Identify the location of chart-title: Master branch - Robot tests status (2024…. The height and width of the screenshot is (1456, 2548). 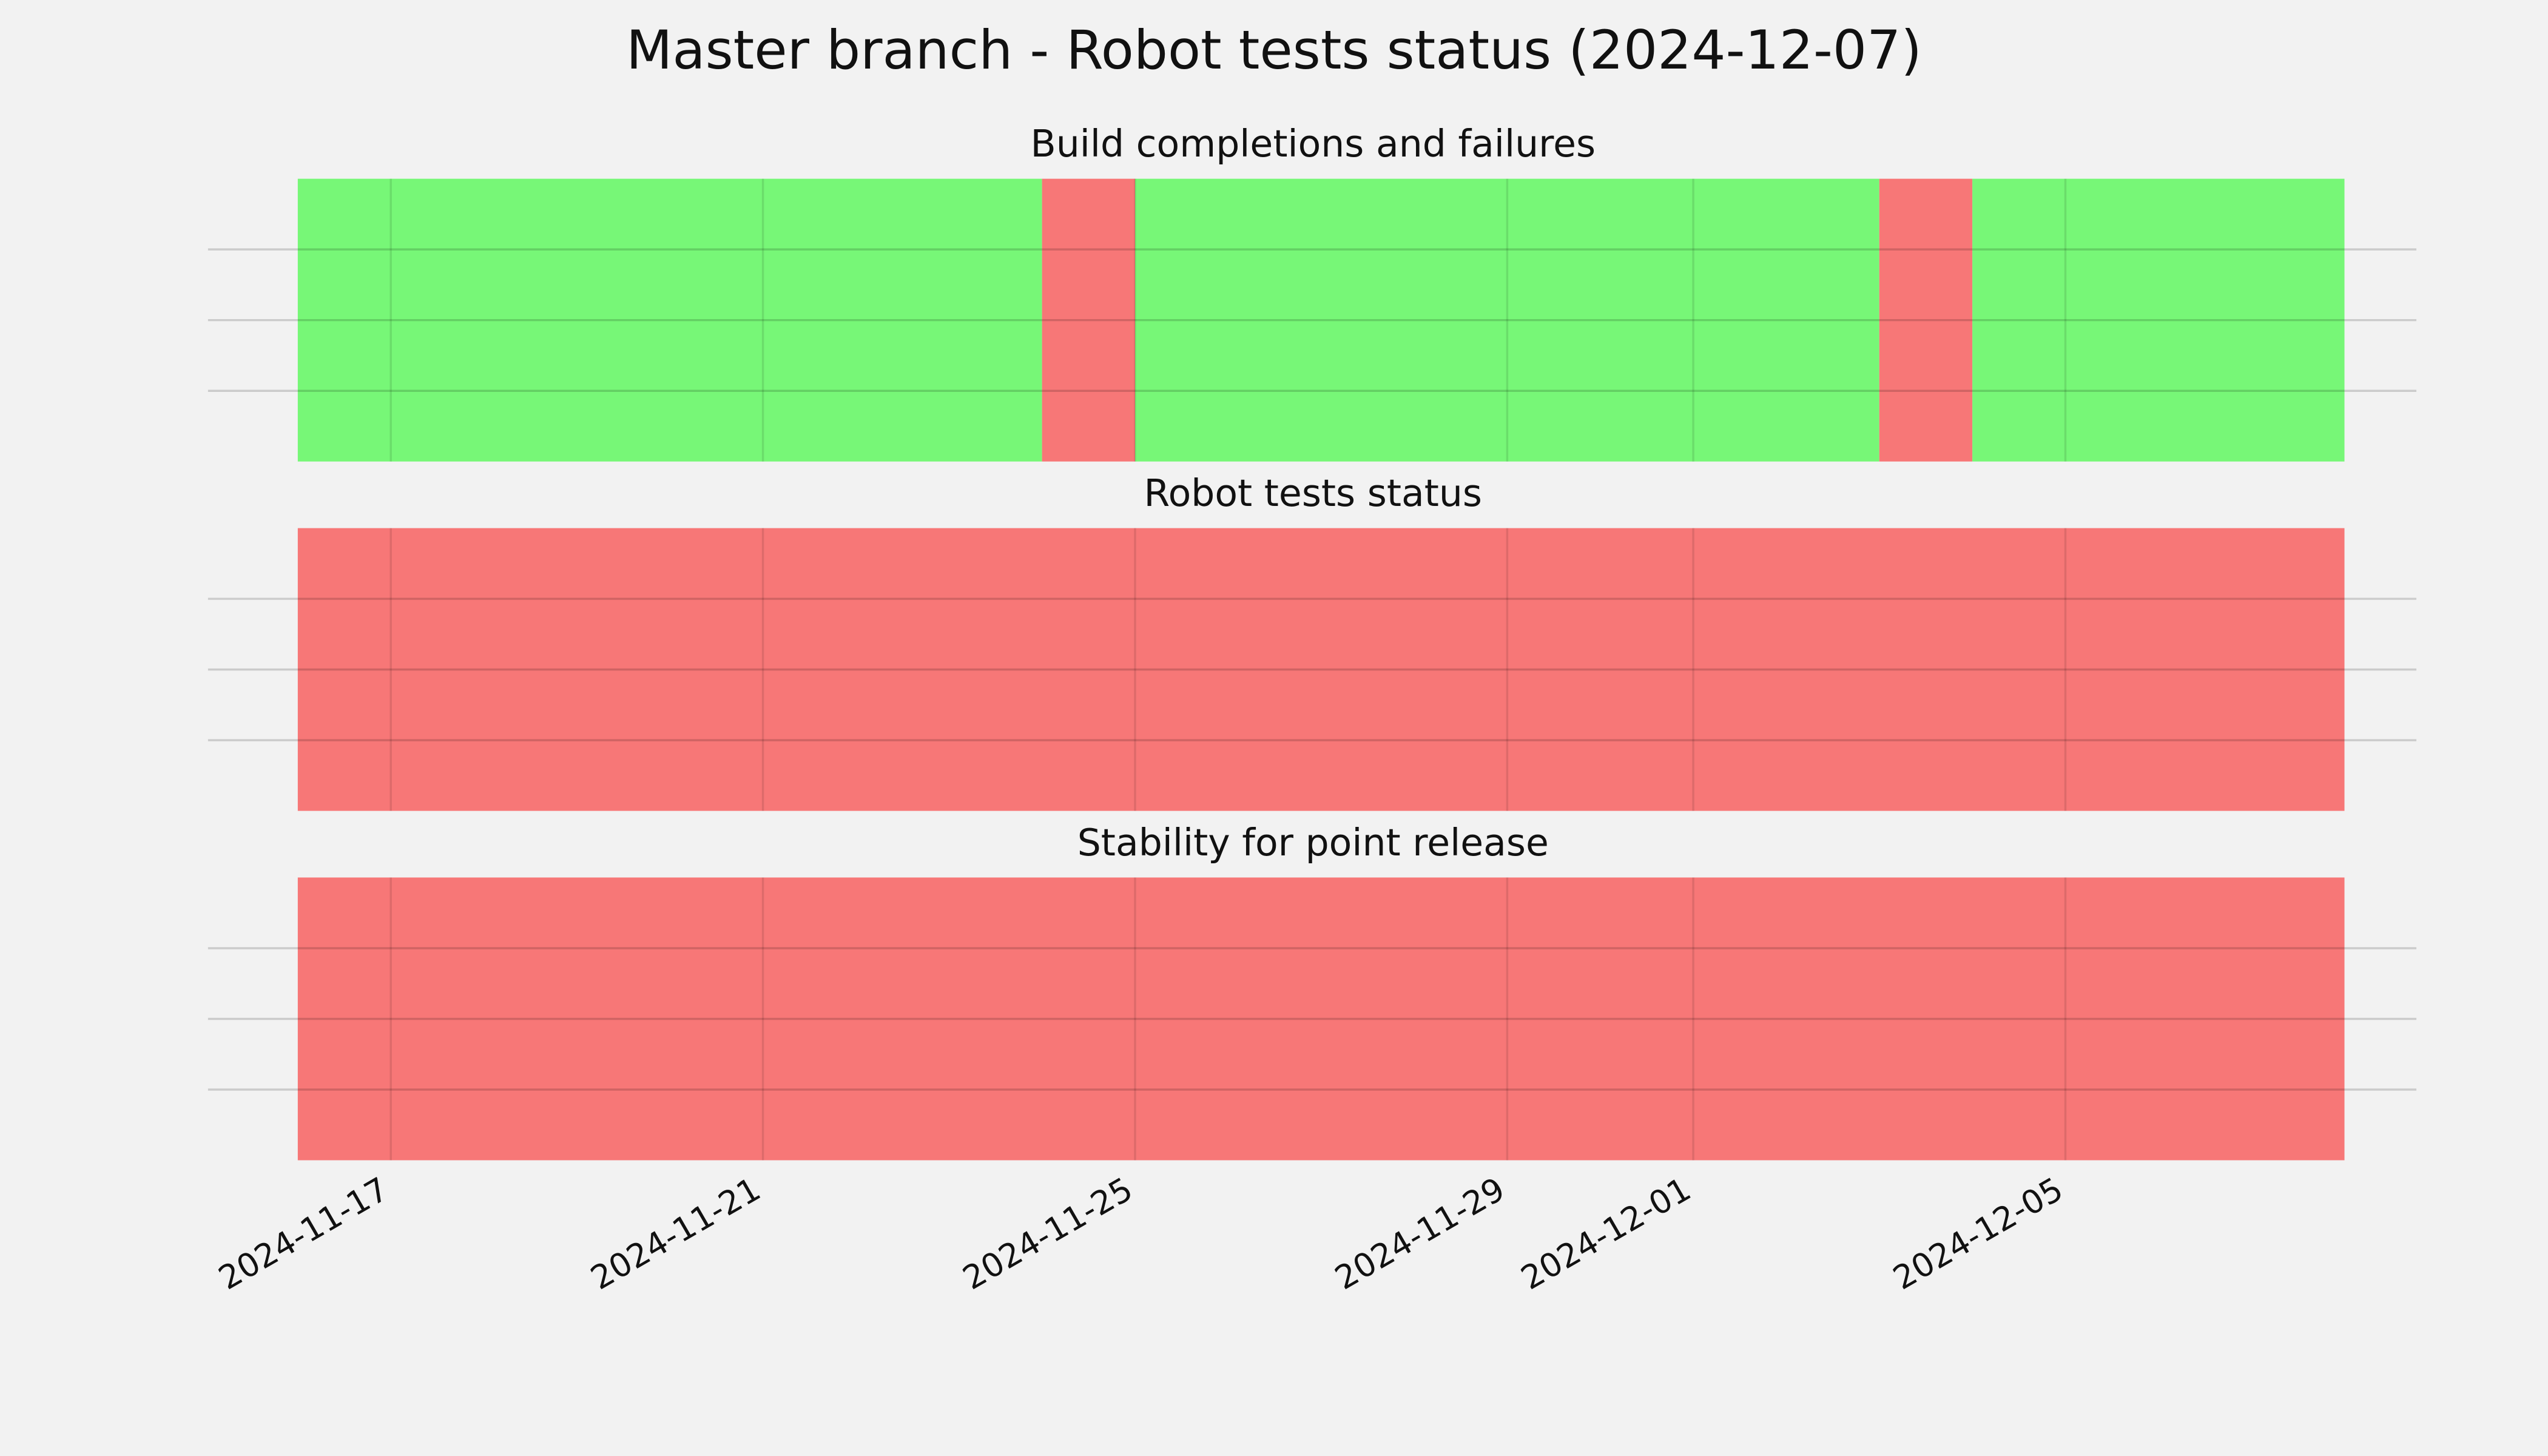
(1274, 50).